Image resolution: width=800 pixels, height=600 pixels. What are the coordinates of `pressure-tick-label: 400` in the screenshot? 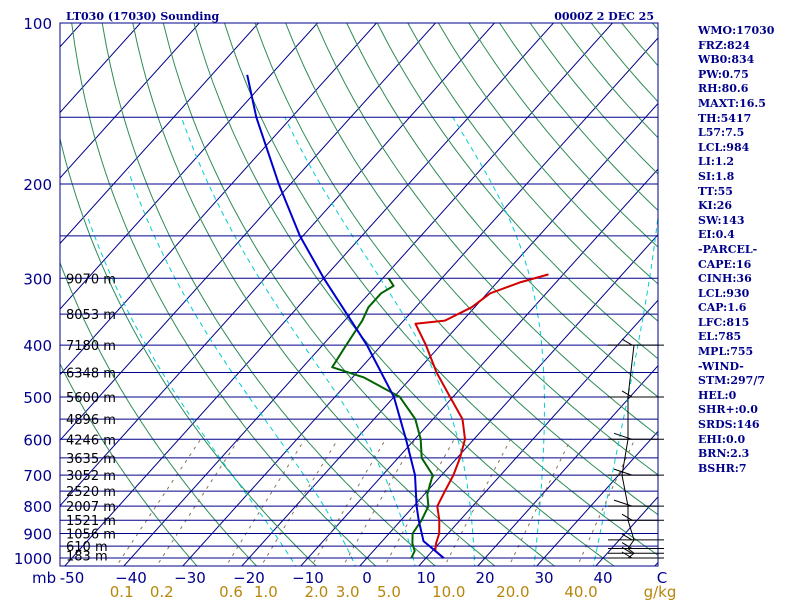 It's located at (37, 346).